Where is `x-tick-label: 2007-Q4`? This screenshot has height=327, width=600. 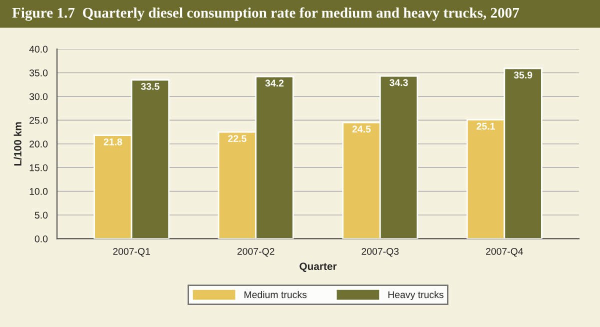 x-tick-label: 2007-Q4 is located at coordinates (505, 252).